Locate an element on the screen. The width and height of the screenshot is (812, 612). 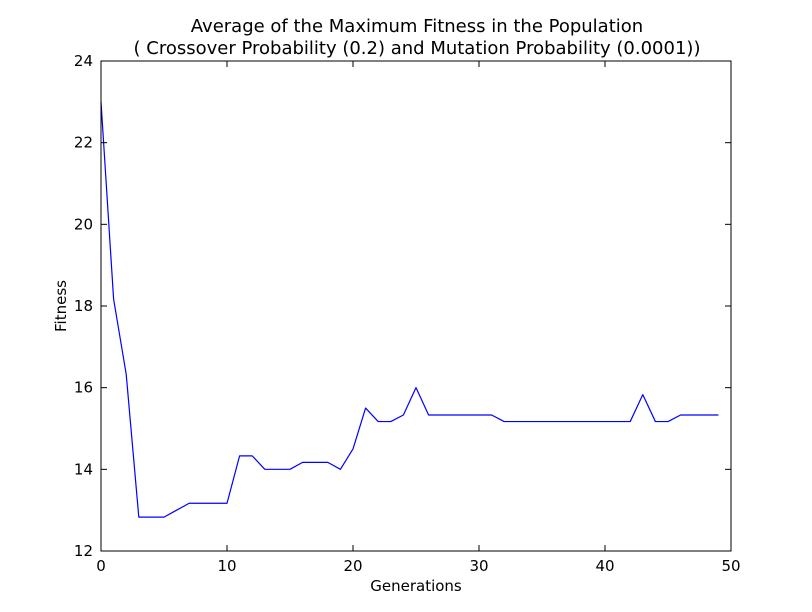
y-tick-label: 20 is located at coordinates (83, 224).